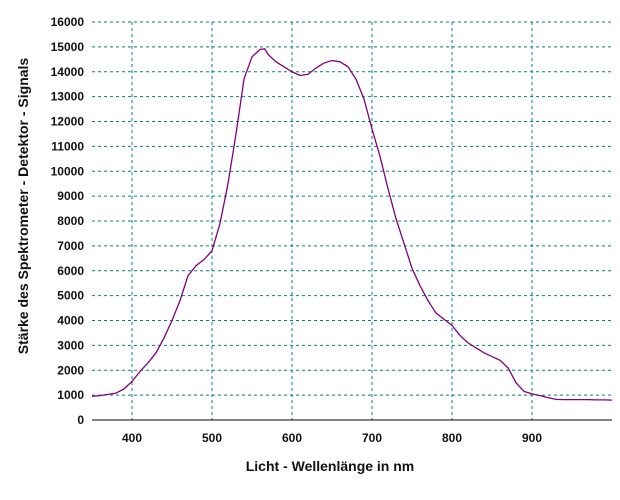 This screenshot has width=620, height=500. Describe the element at coordinates (67, 146) in the screenshot. I see `y-tick-label: 11000` at that location.